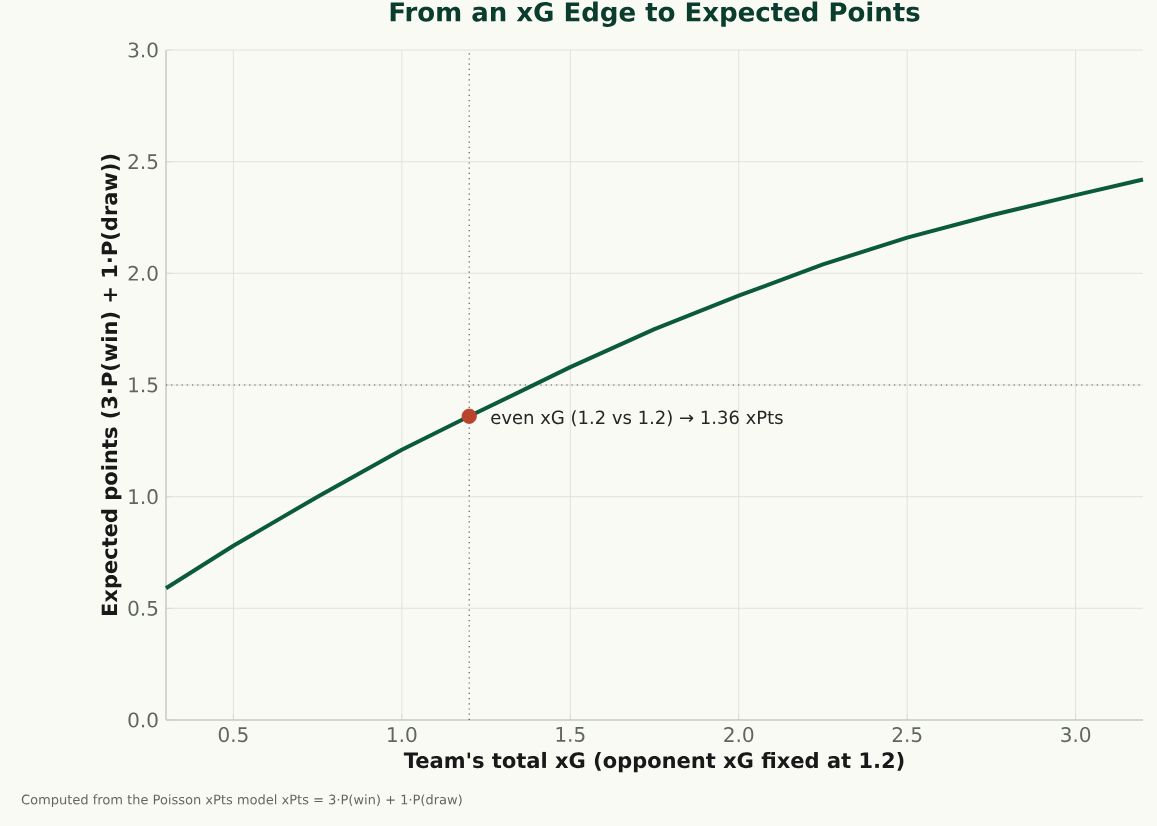 The height and width of the screenshot is (826, 1157). Describe the element at coordinates (241, 800) in the screenshot. I see `text: Computed from the Poisson xPts model xPts = 3·P(win) + 1·P(draw)` at that location.